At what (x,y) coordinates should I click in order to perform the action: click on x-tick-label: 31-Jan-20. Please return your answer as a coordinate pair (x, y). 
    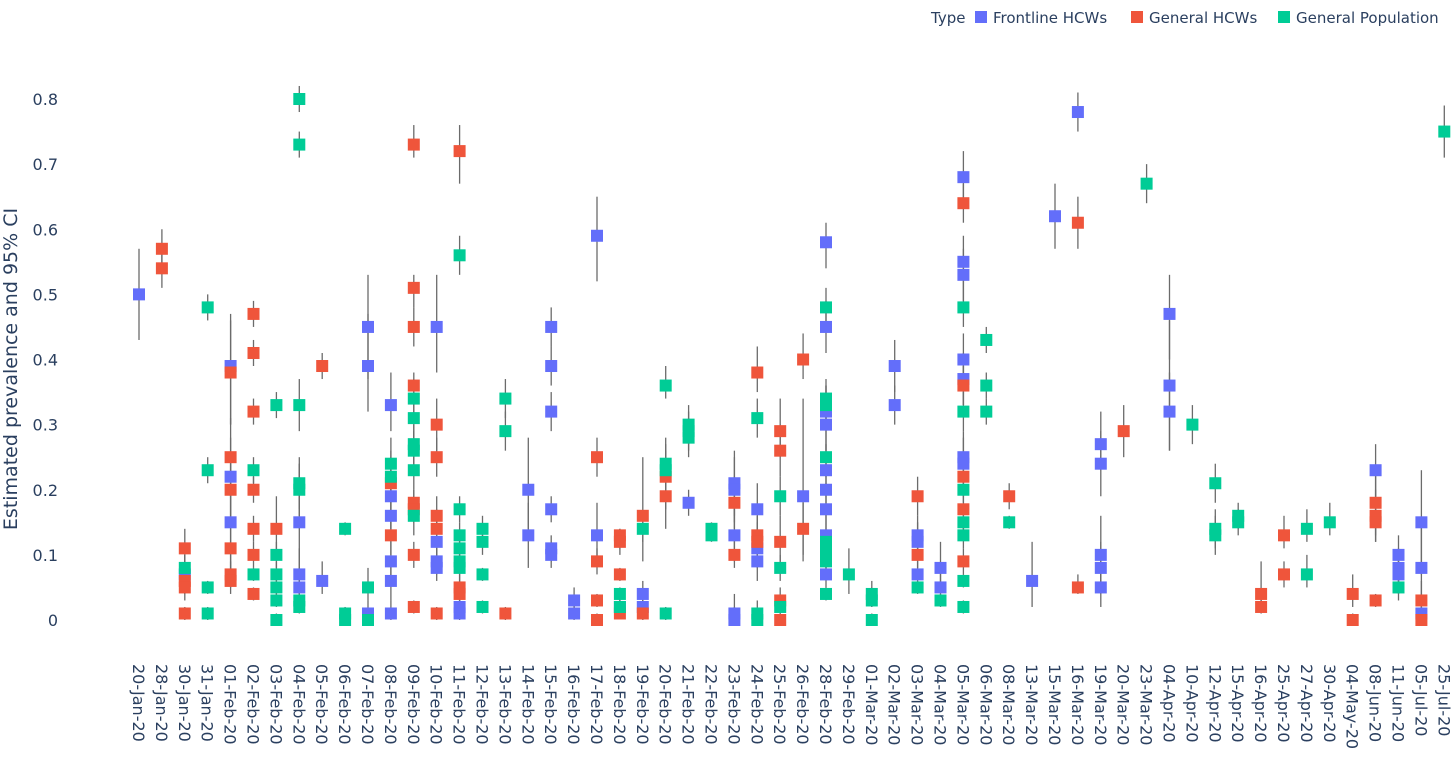
    Looking at the image, I should click on (207, 703).